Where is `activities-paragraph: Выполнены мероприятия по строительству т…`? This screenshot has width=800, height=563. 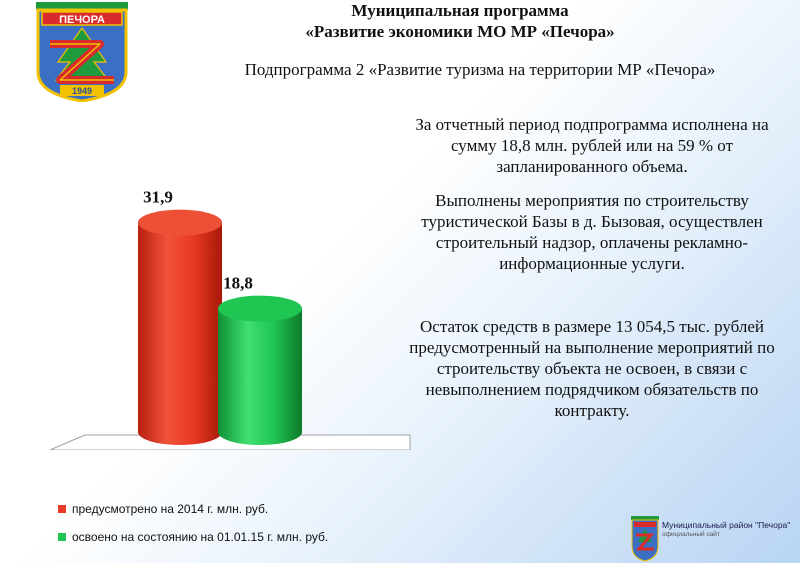 activities-paragraph: Выполнены мероприятия по строительству т… is located at coordinates (592, 232).